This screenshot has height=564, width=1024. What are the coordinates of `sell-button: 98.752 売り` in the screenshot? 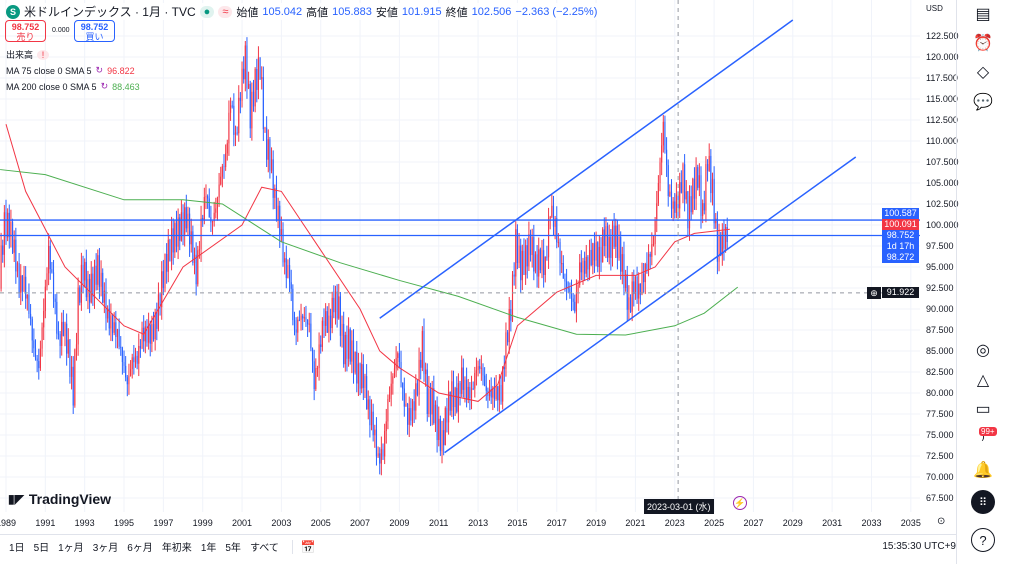 It's located at (25, 31).